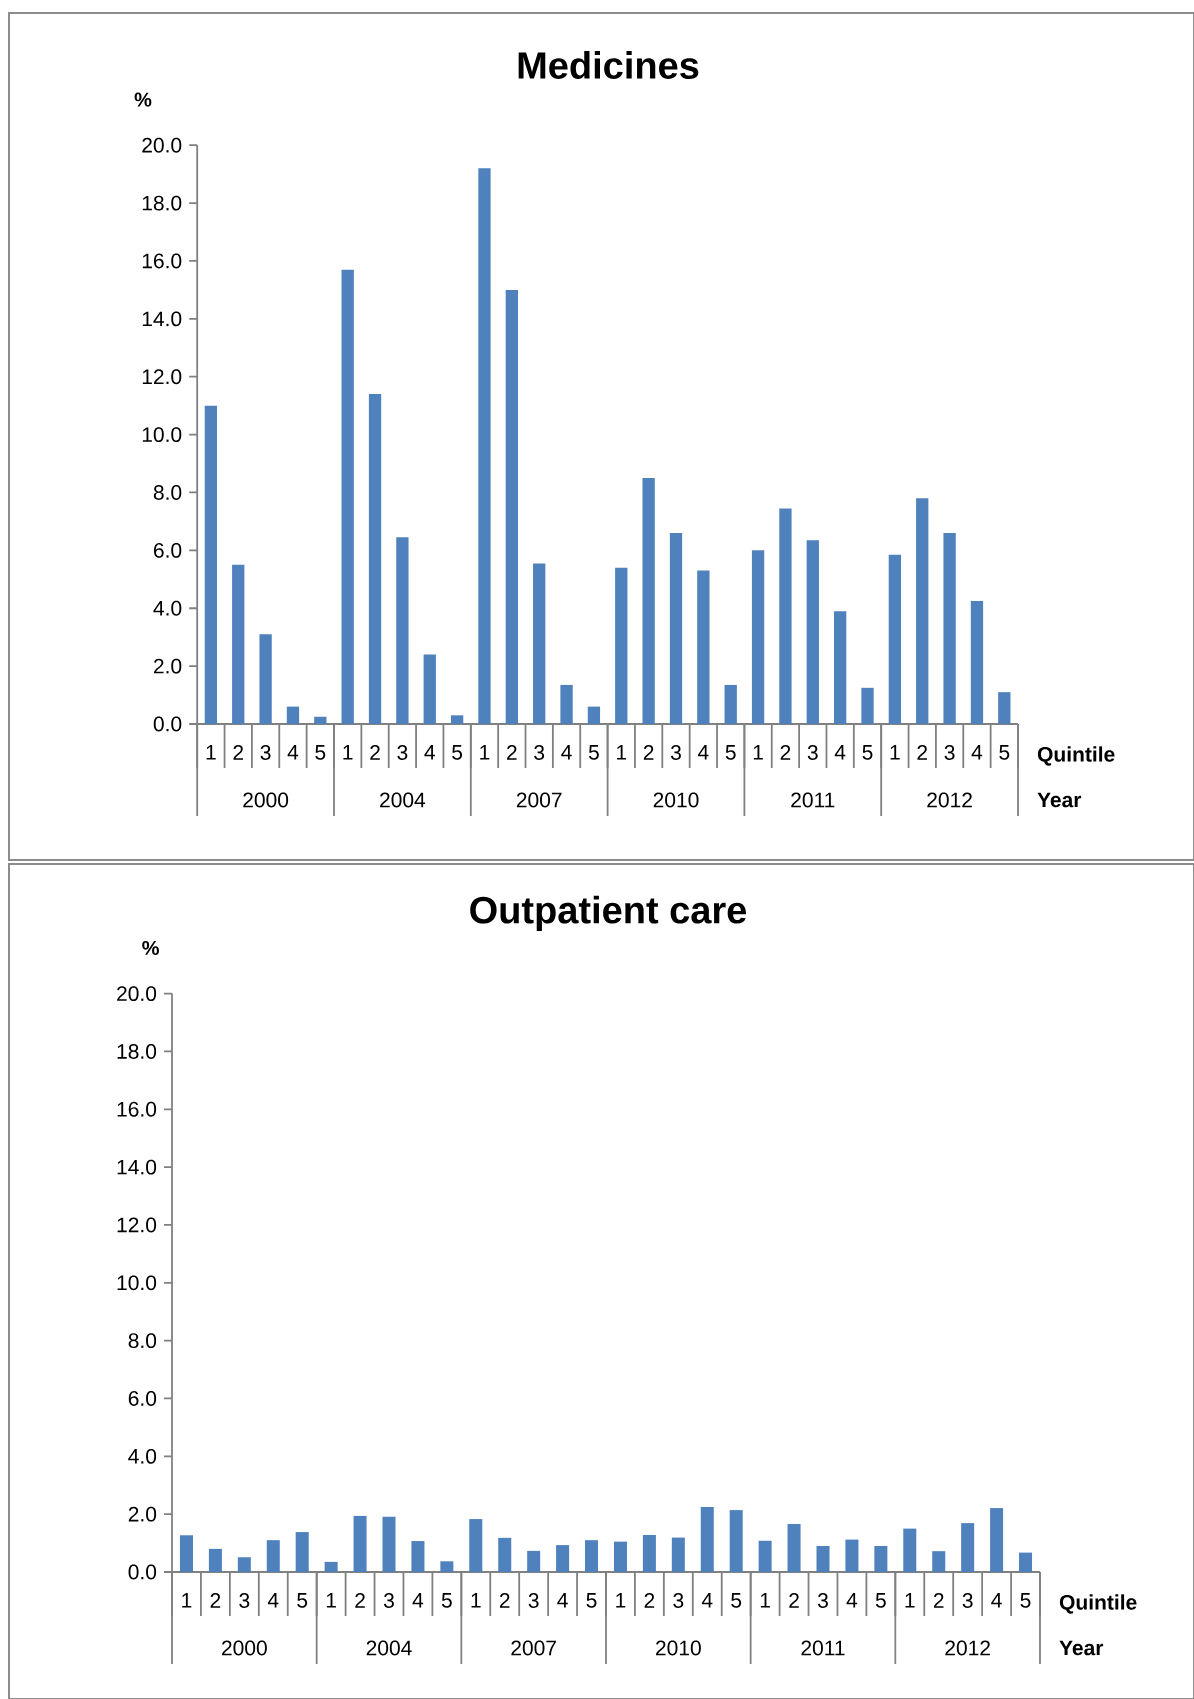 Image resolution: width=1194 pixels, height=1699 pixels. What do you see at coordinates (137, 1167) in the screenshot?
I see `y-tick-label: 14.0` at bounding box center [137, 1167].